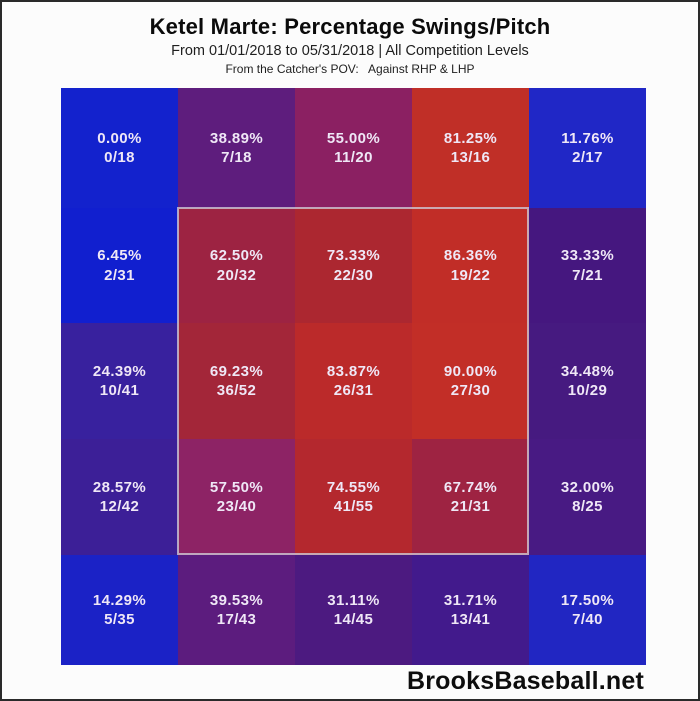  I want to click on cell-percentage: 24.39%, so click(119, 371).